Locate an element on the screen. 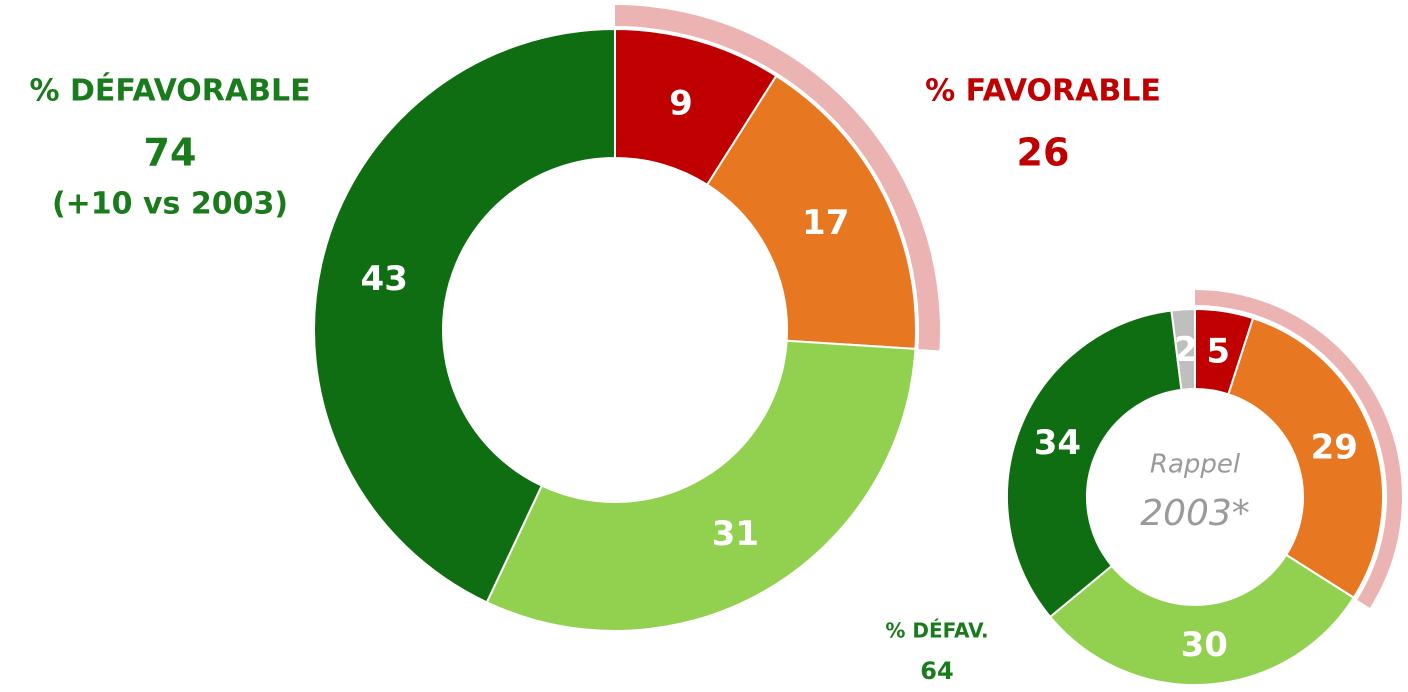  center-label: Rappel is located at coordinates (1195, 465).